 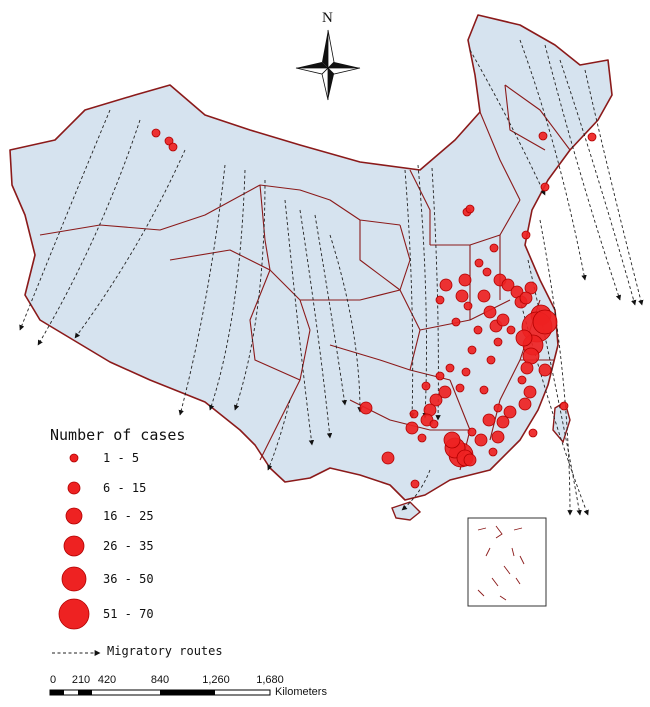 I want to click on scale-tick-5: 1,680, so click(x=270, y=680).